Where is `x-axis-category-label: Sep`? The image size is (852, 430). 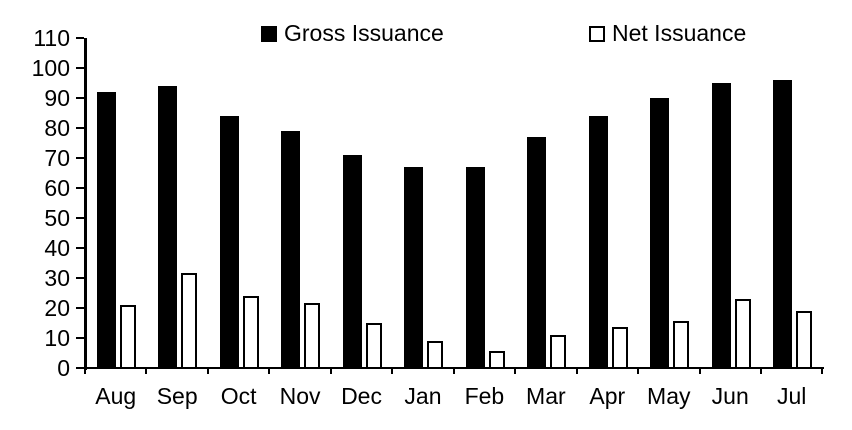
x-axis-category-label: Sep is located at coordinates (177, 396).